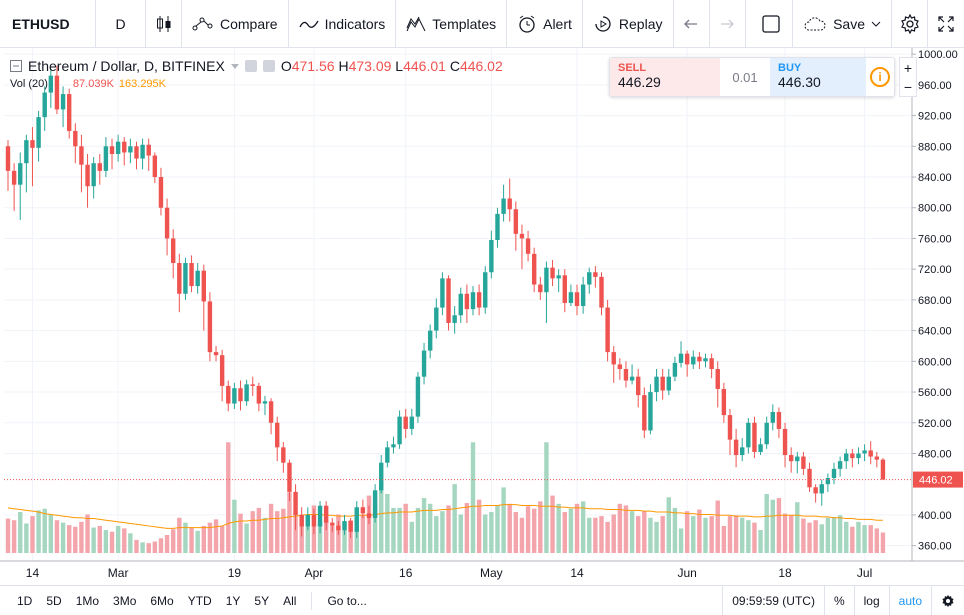  Describe the element at coordinates (125, 600) in the screenshot. I see `range-3mo: 3Mo` at that location.